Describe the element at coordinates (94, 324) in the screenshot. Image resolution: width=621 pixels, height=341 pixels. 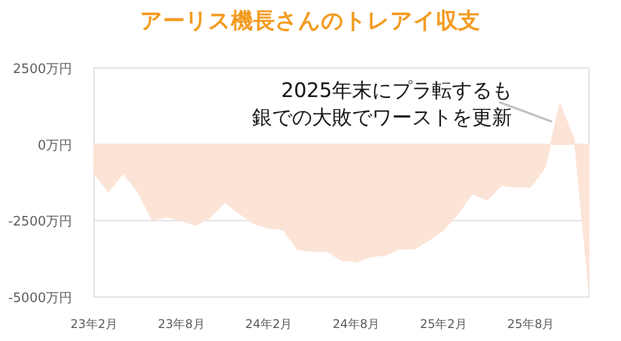
I see `x-tick-label: 23年2月` at that location.